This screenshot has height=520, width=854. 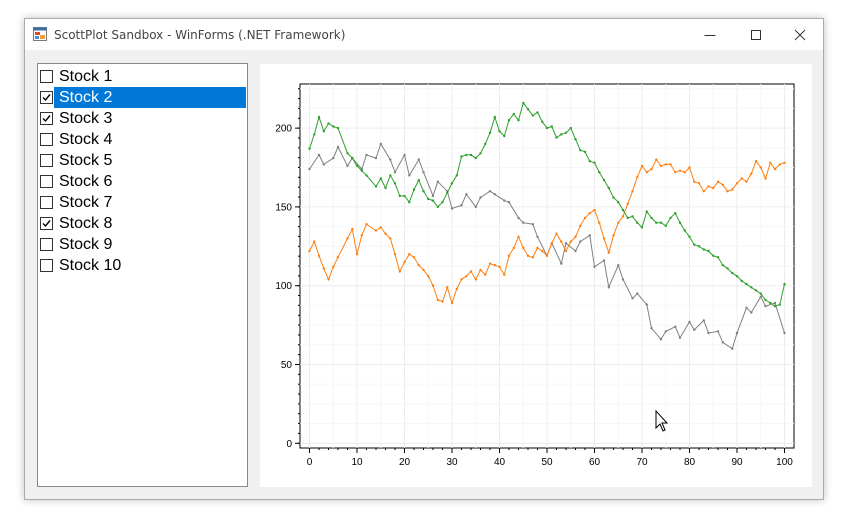 I want to click on list-item: Stock 2, so click(x=142, y=97).